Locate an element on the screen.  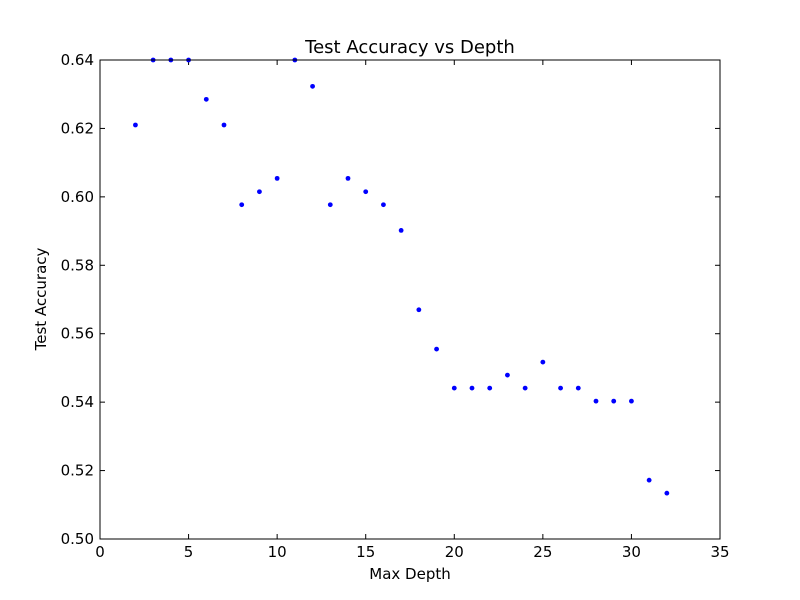
y-tick-label: 0.52 is located at coordinates (77, 471).